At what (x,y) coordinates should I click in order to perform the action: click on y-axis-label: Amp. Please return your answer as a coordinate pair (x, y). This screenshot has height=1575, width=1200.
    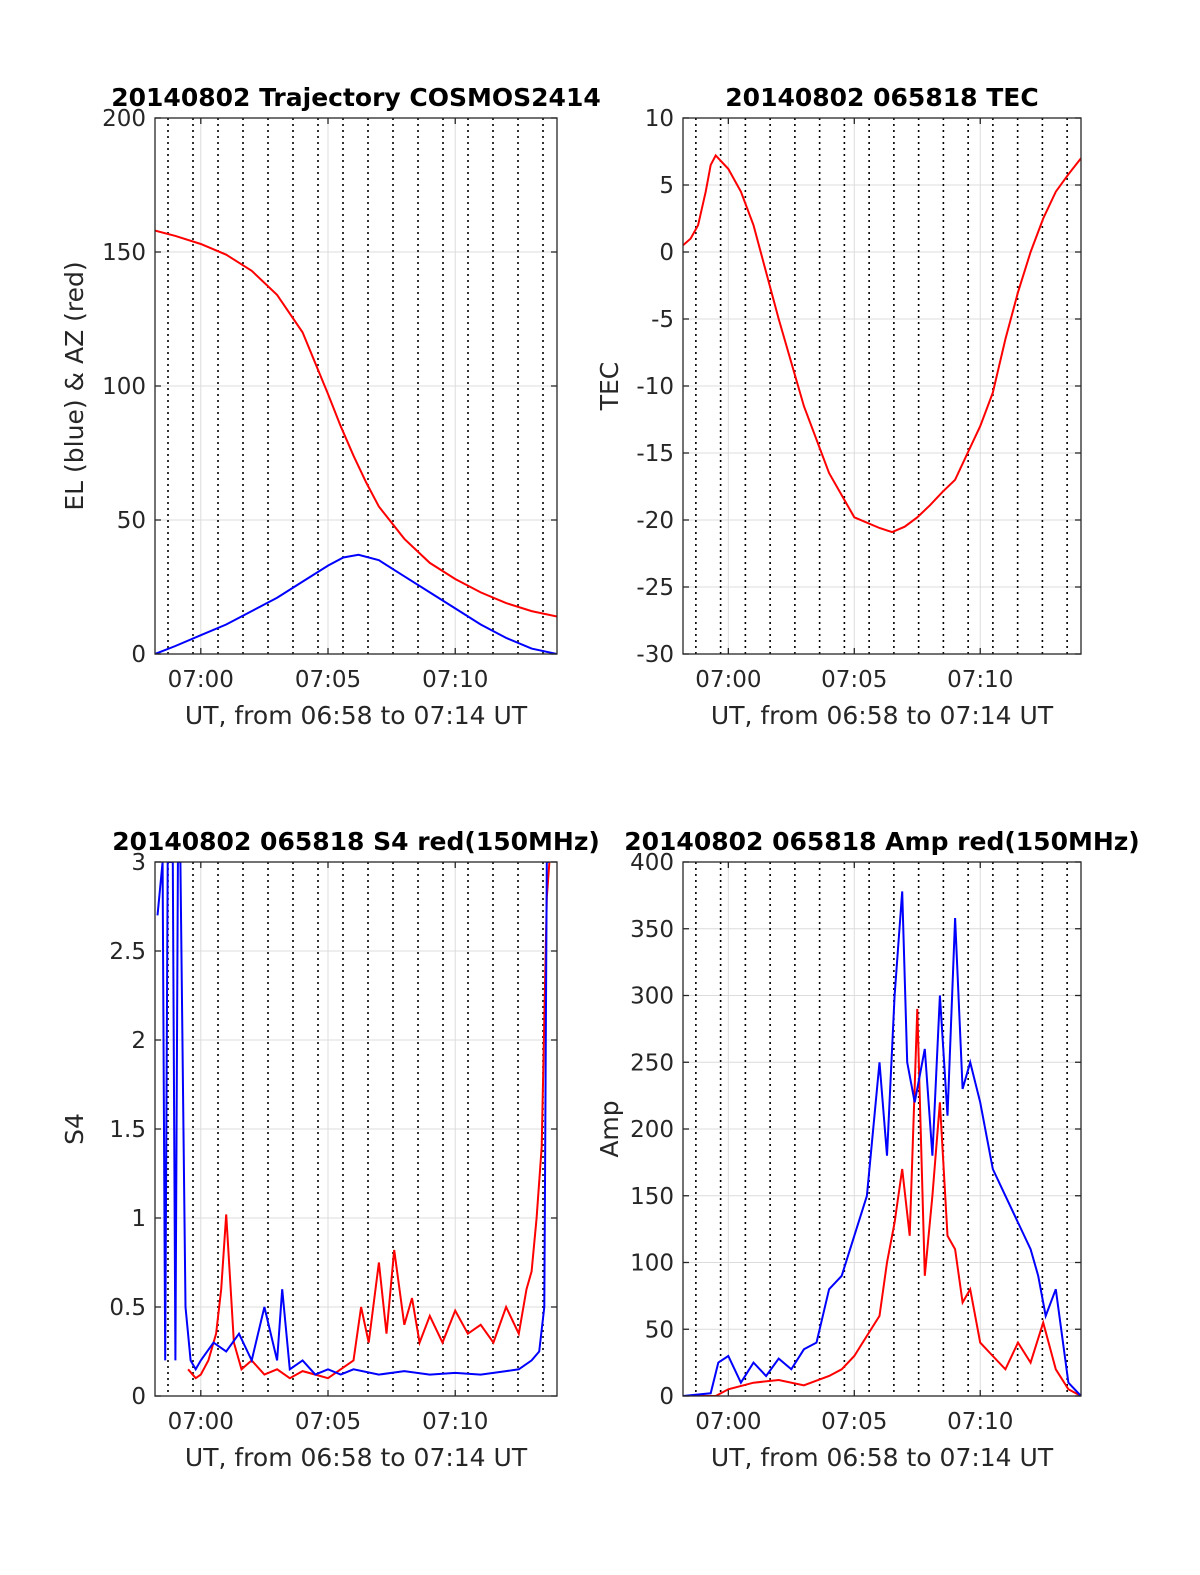
    Looking at the image, I should click on (609, 1128).